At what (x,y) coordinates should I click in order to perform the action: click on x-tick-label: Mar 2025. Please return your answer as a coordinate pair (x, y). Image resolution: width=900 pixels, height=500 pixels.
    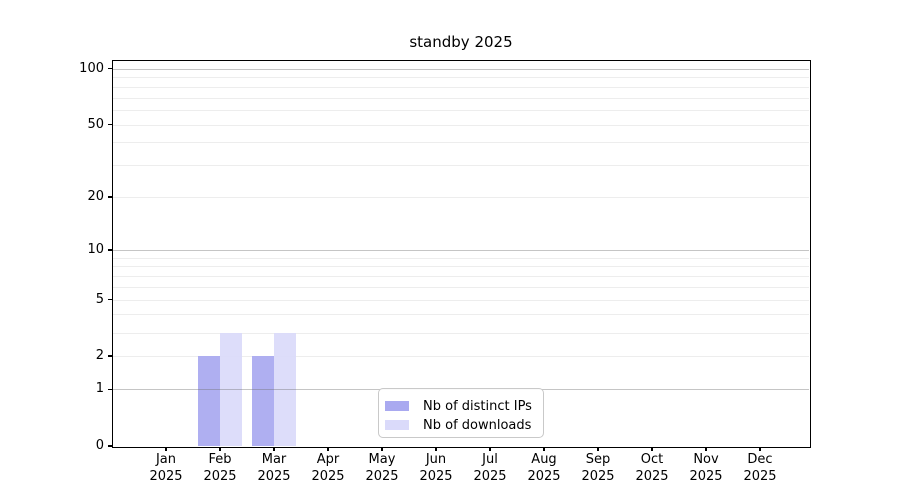
    Looking at the image, I should click on (274, 468).